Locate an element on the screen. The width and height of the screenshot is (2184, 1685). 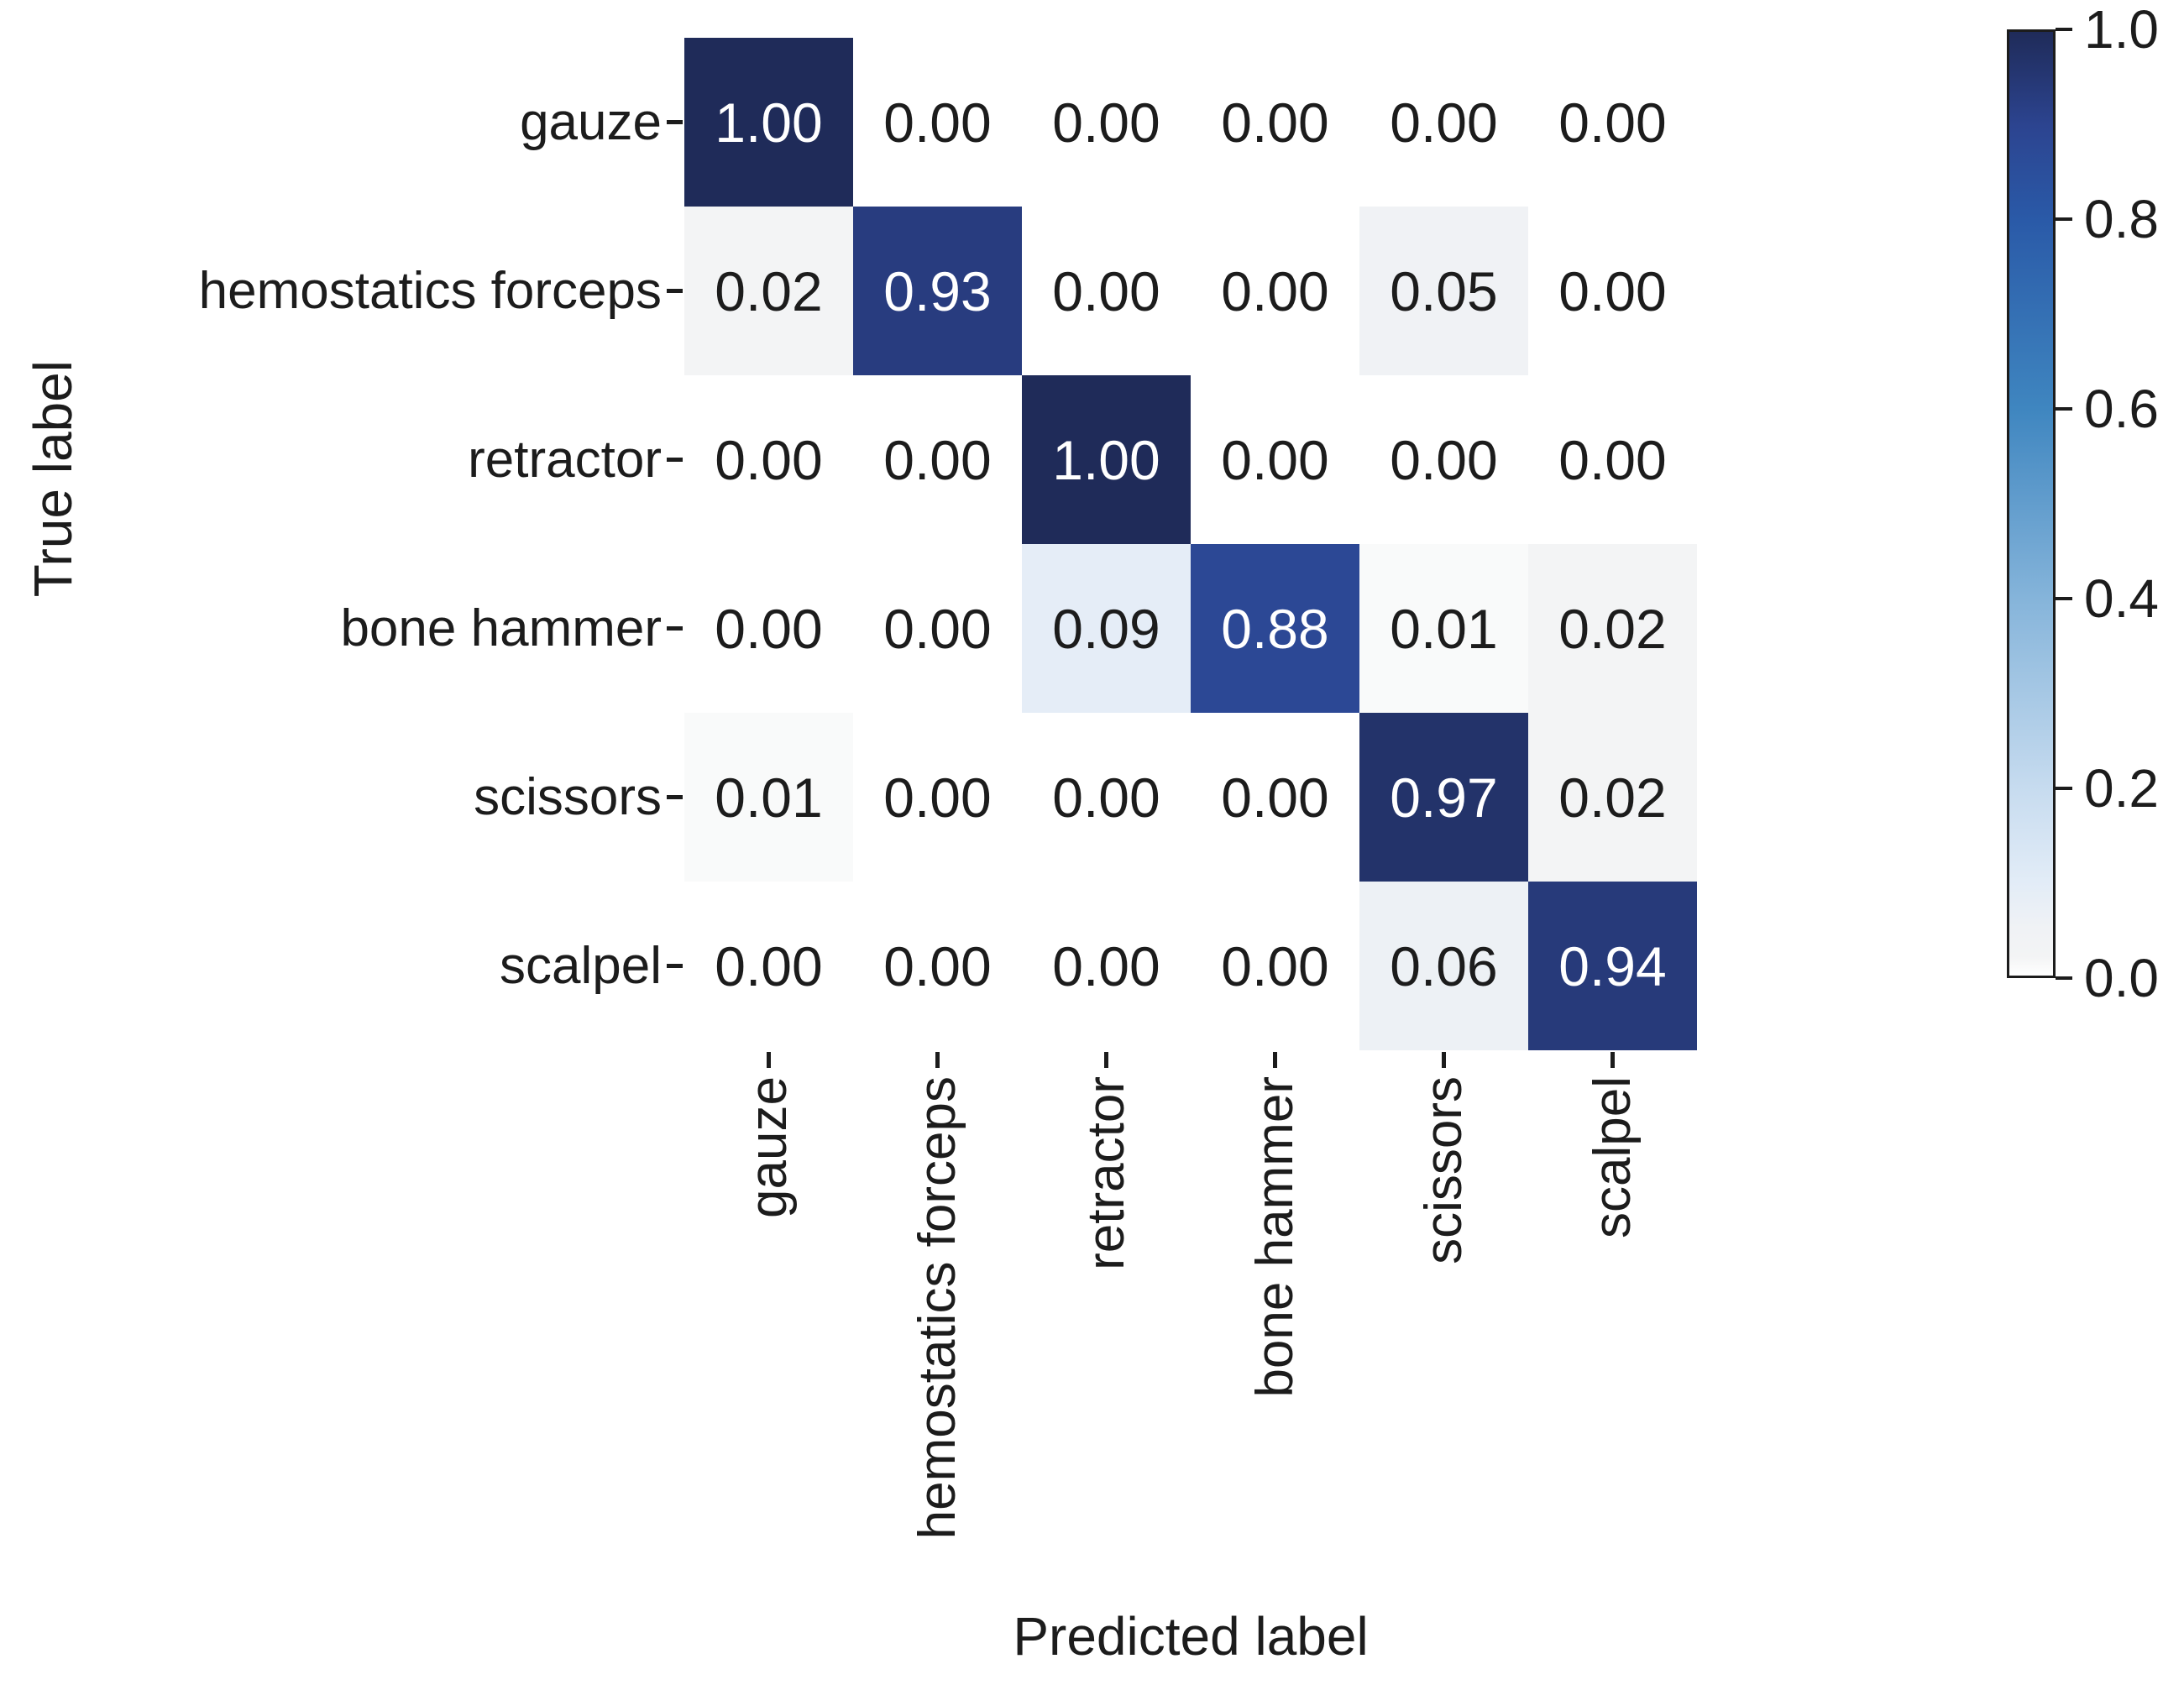
matrix-cell-gauze-scalpel: 0.00 is located at coordinates (1612, 122).